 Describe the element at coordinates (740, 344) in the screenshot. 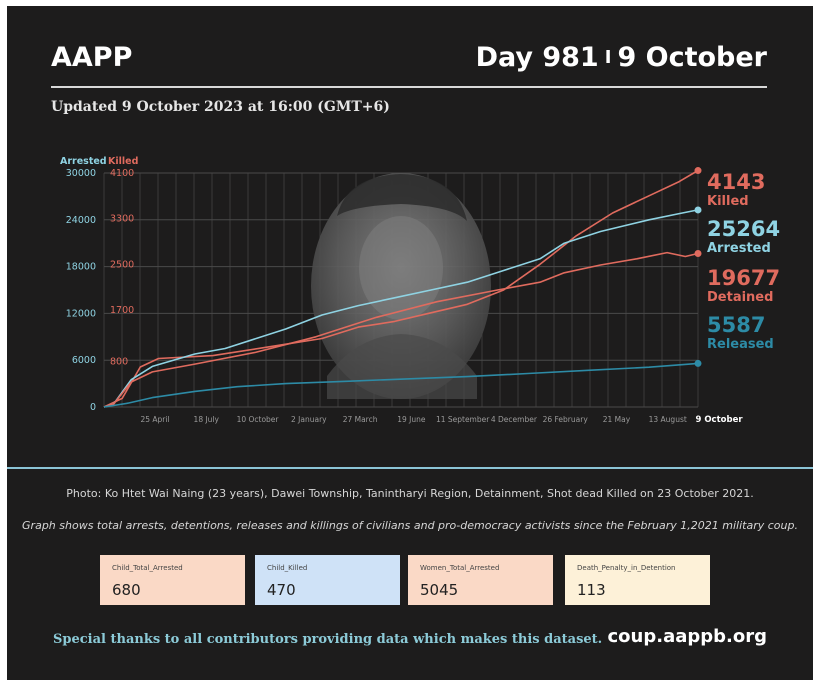

I see `end-name-released: Released` at that location.